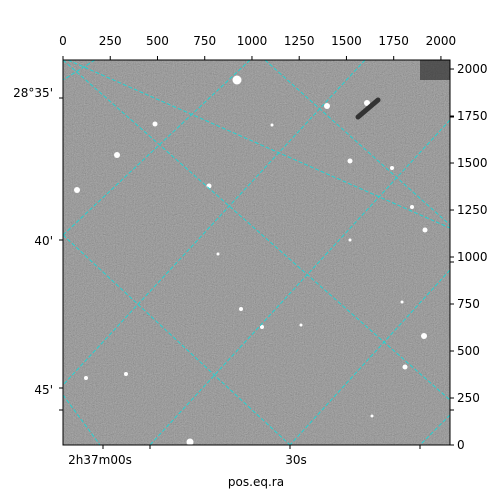 The height and width of the screenshot is (504, 500). Describe the element at coordinates (43, 390) in the screenshot. I see `dec-tick-label: 45'` at that location.